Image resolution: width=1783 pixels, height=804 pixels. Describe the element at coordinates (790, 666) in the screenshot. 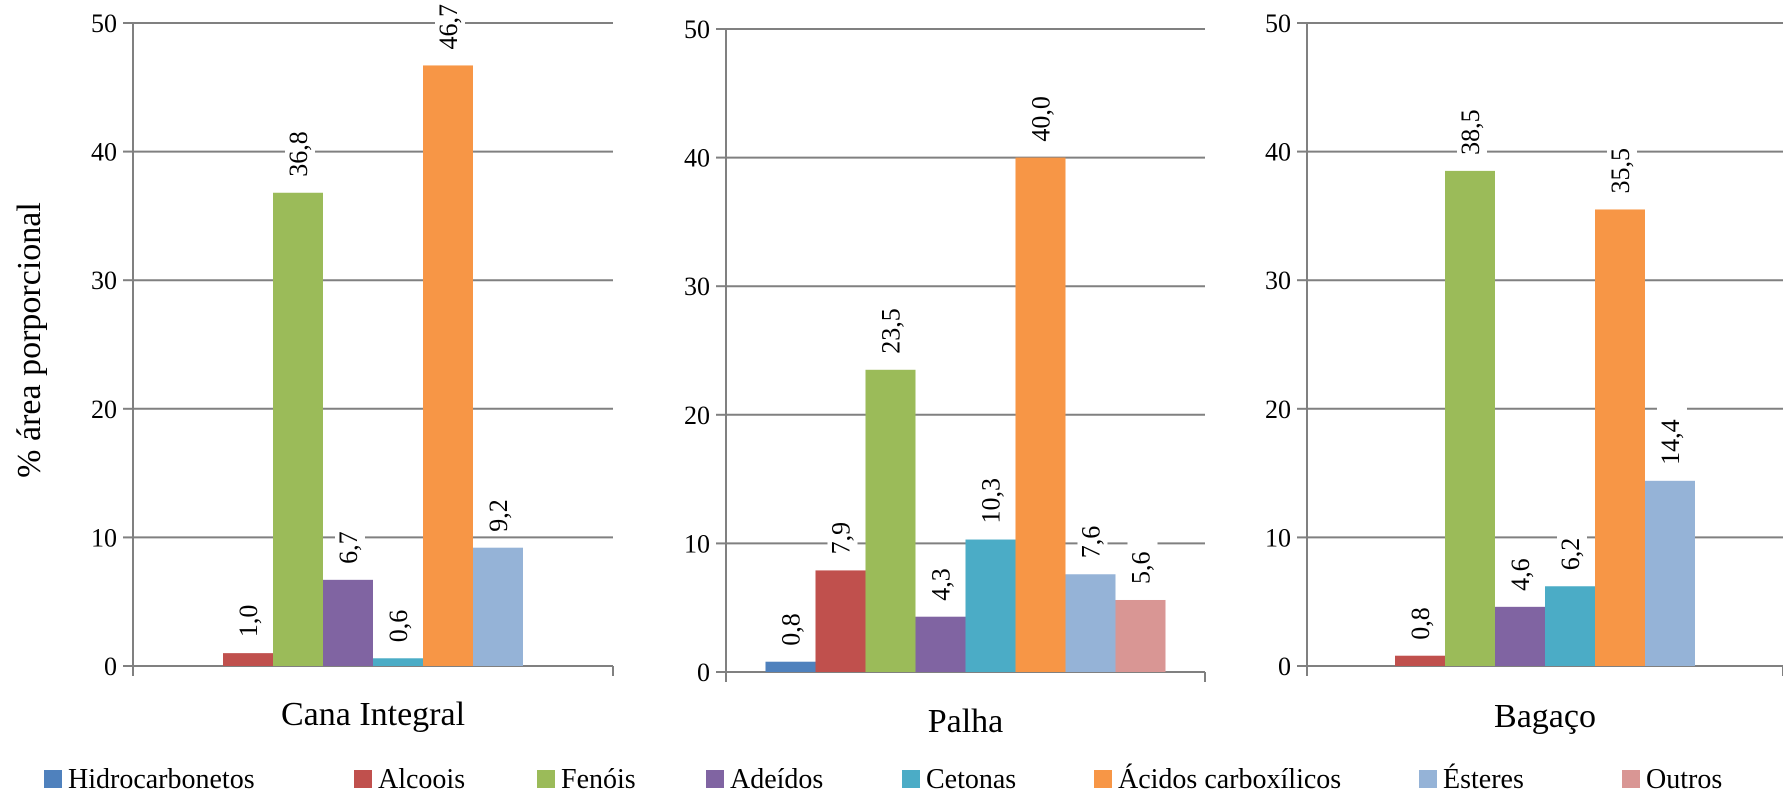

I see `bar-Hidrocarbonetos` at that location.